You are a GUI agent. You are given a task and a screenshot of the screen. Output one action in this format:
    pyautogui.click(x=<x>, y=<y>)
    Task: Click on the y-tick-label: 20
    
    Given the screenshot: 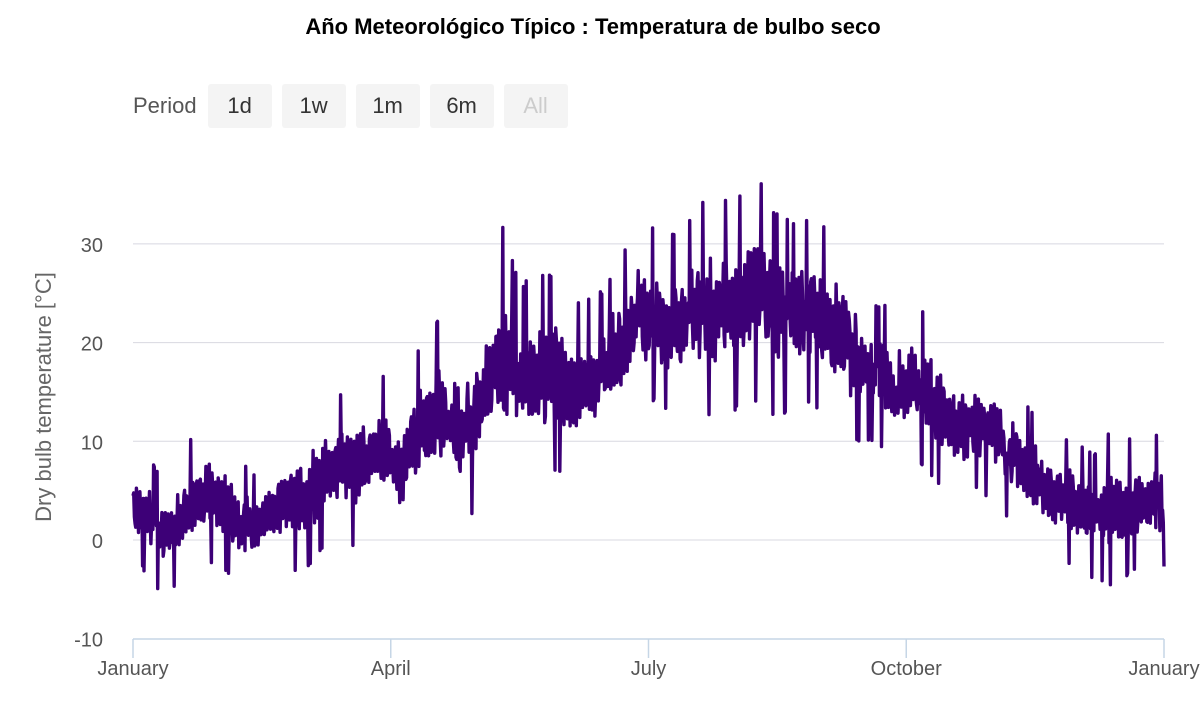 What is the action you would take?
    pyautogui.click(x=92, y=345)
    